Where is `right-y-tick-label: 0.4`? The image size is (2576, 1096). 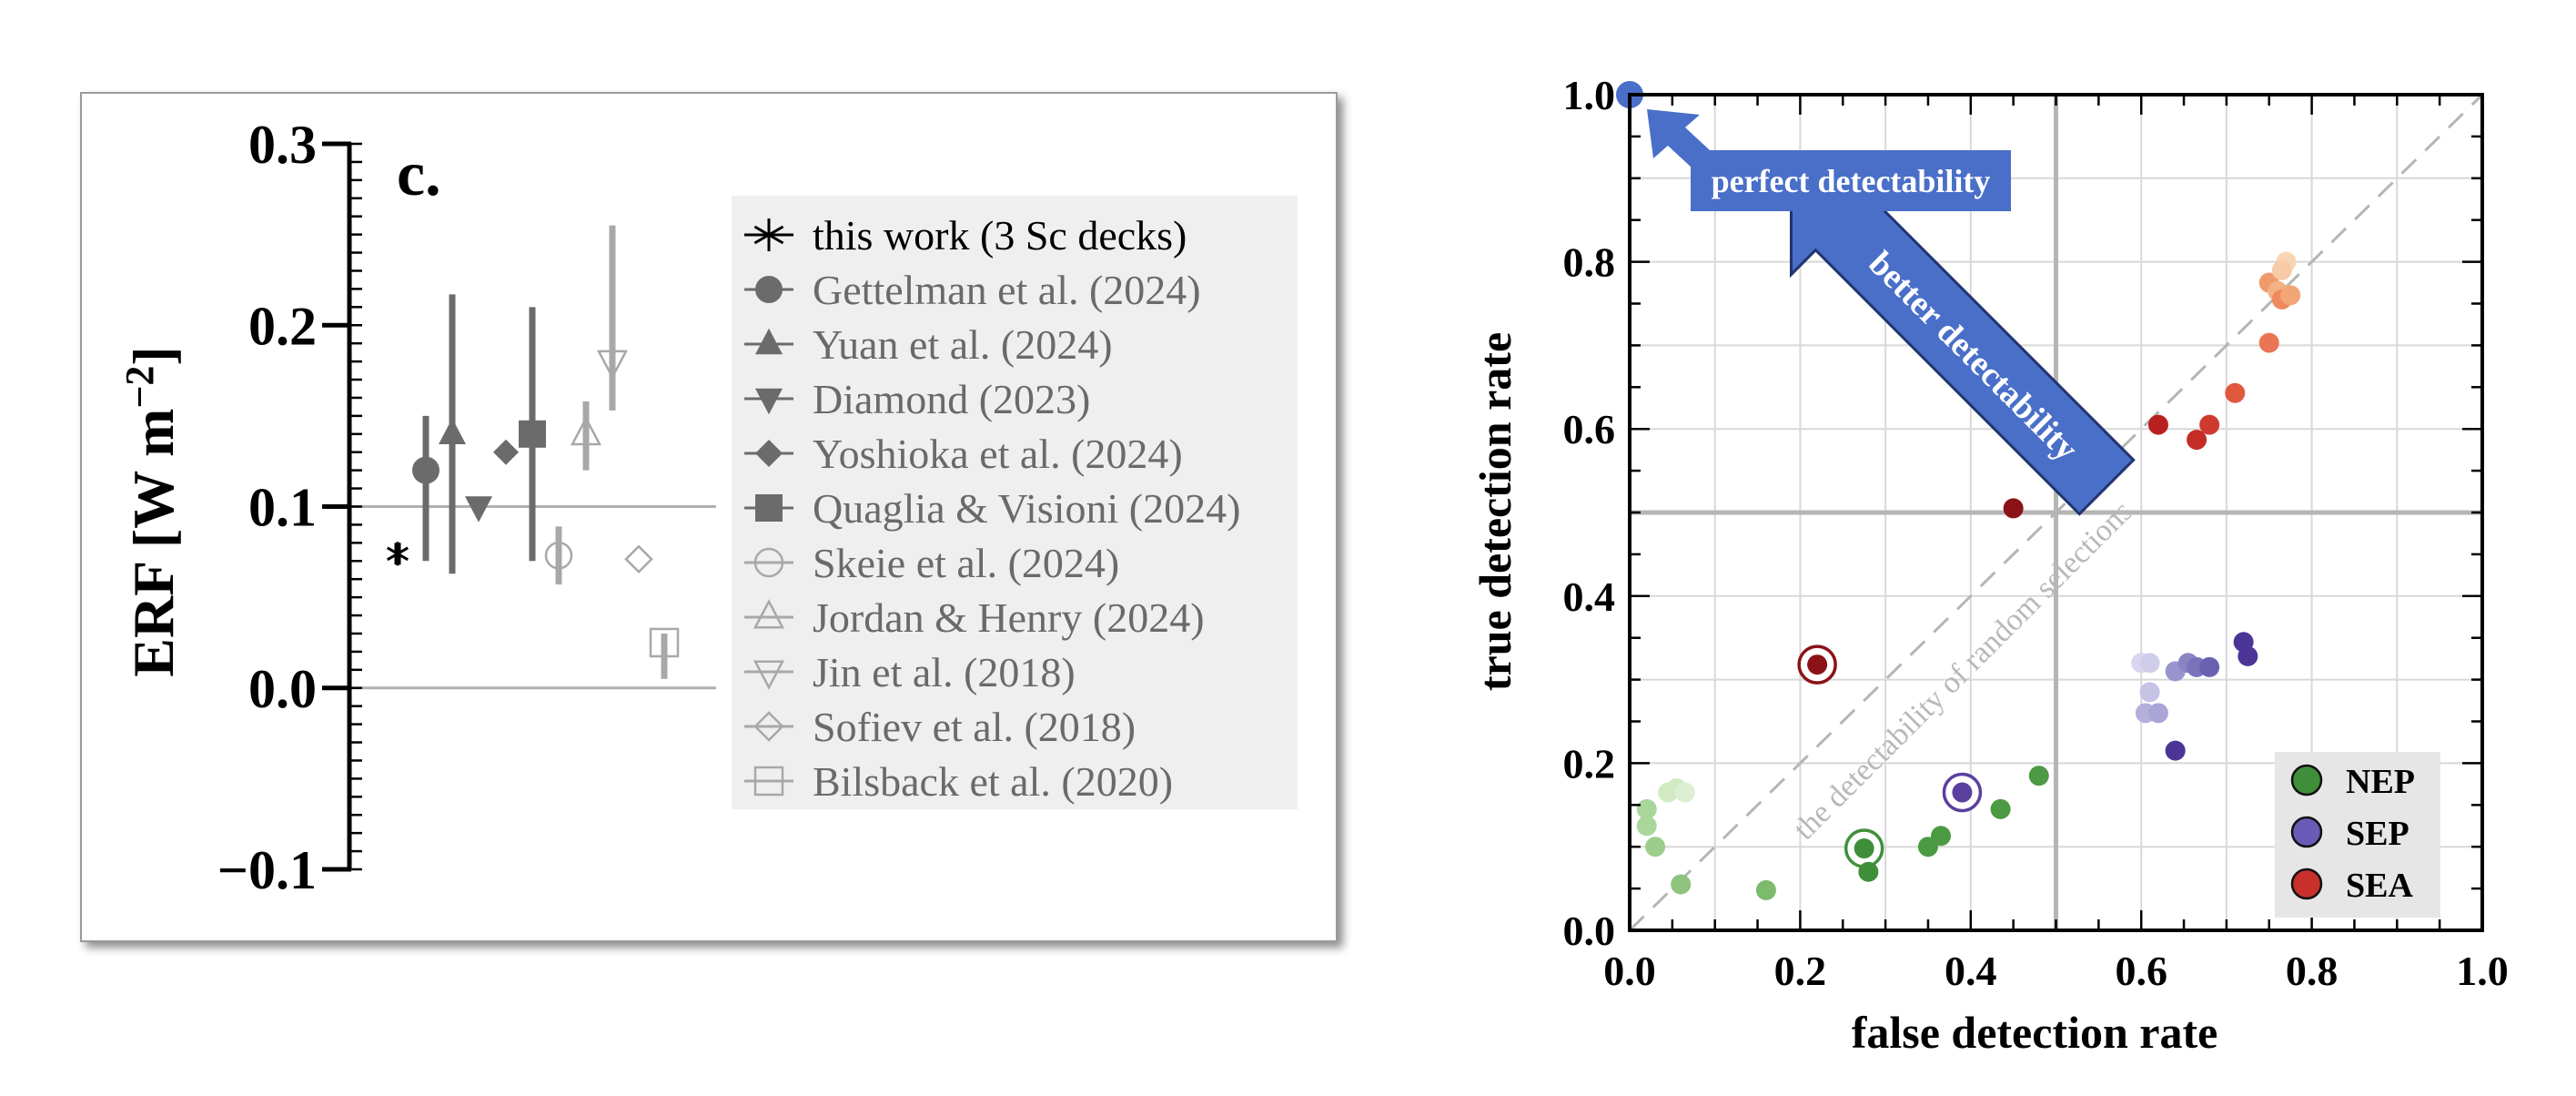 right-y-tick-label: 0.4 is located at coordinates (1590, 596).